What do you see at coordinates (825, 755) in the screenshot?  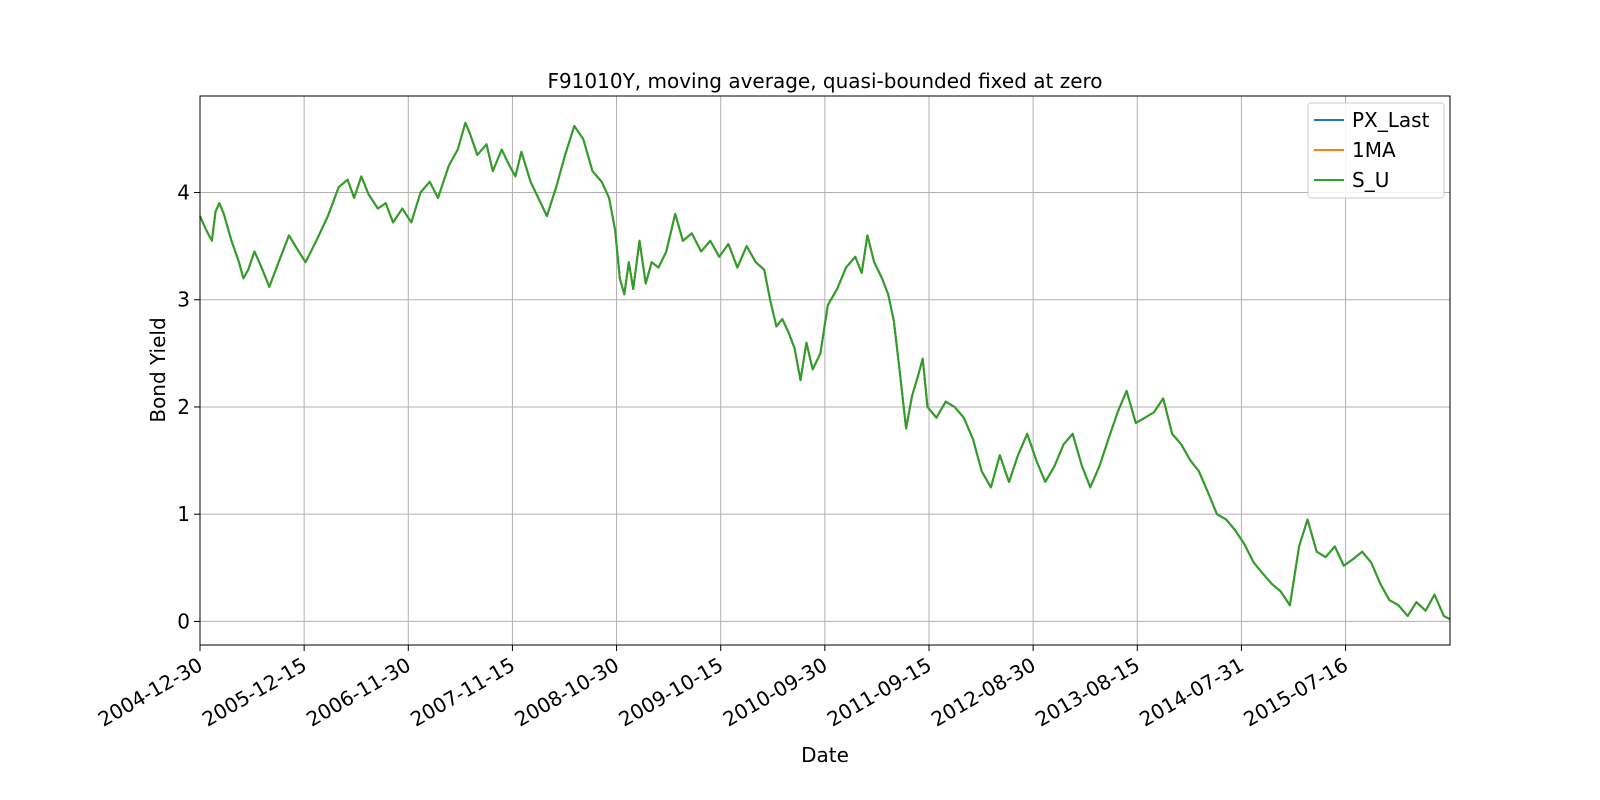 I see `x-axis-label: Date` at bounding box center [825, 755].